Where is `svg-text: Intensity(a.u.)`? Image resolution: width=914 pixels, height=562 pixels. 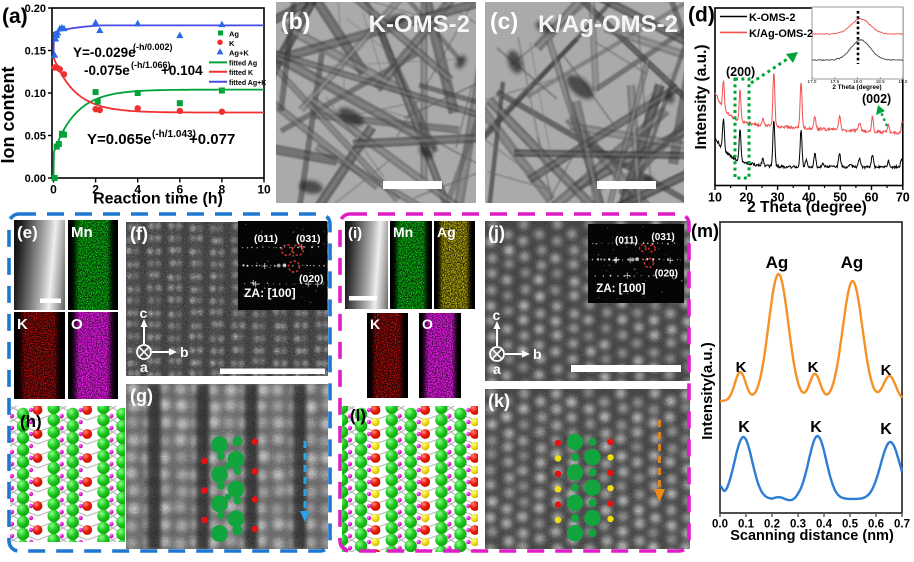
svg-text: Intensity(a.u.) is located at coordinates (707, 391).